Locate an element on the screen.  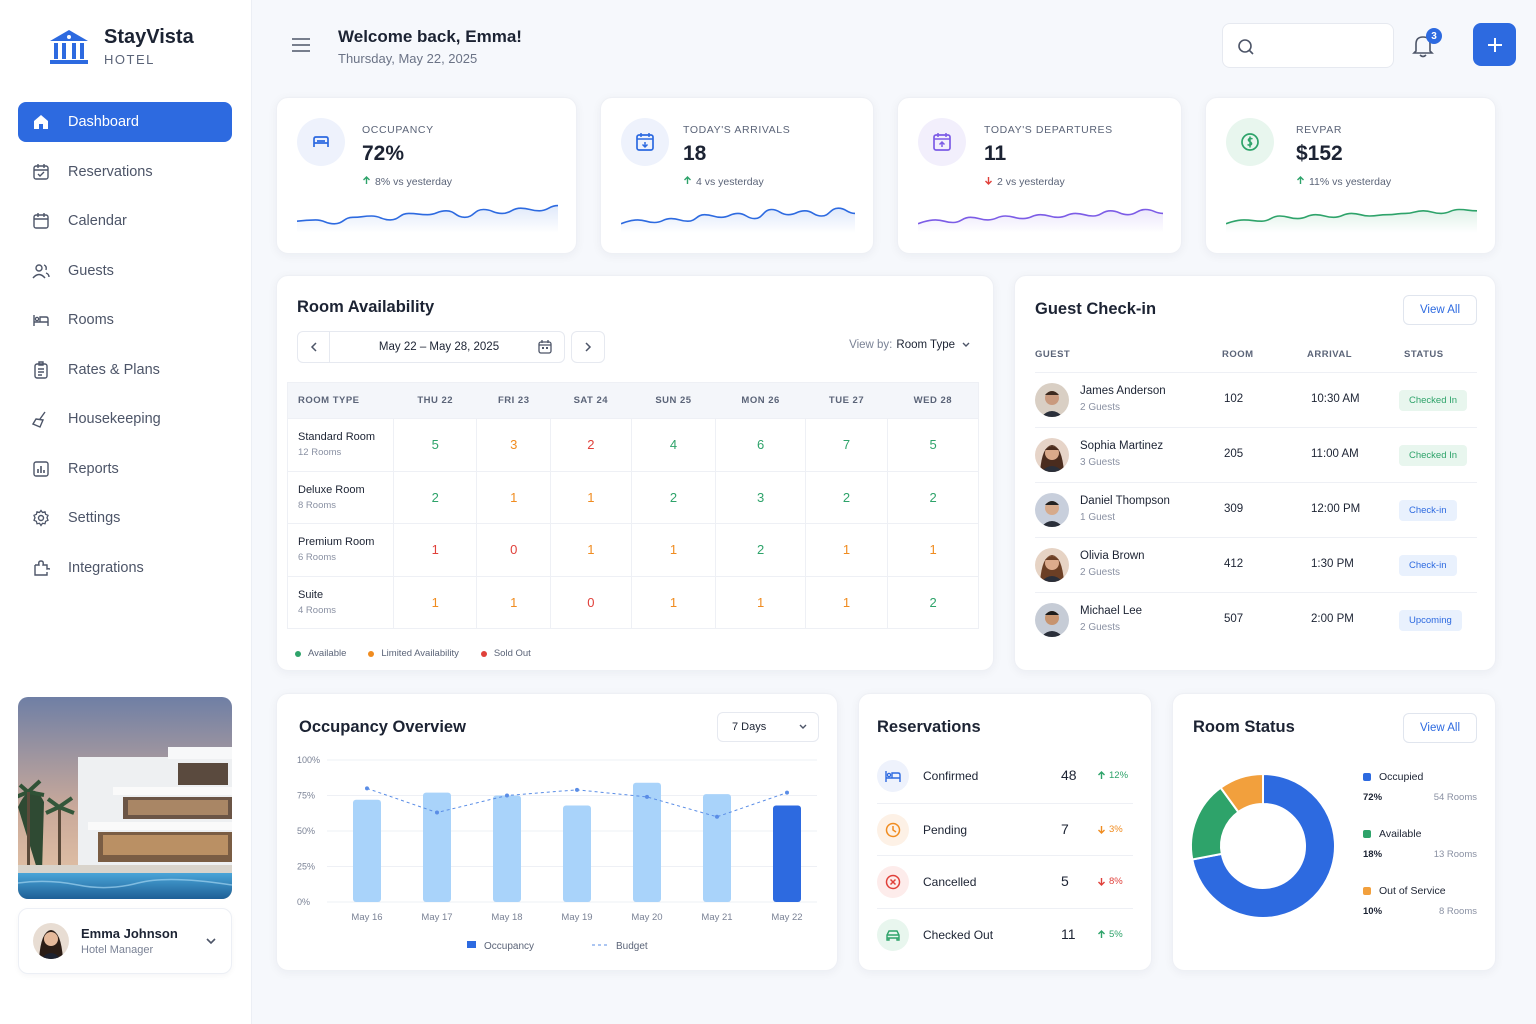
reservation-row-pending: Pending 7 3% is located at coordinates (1005, 828).